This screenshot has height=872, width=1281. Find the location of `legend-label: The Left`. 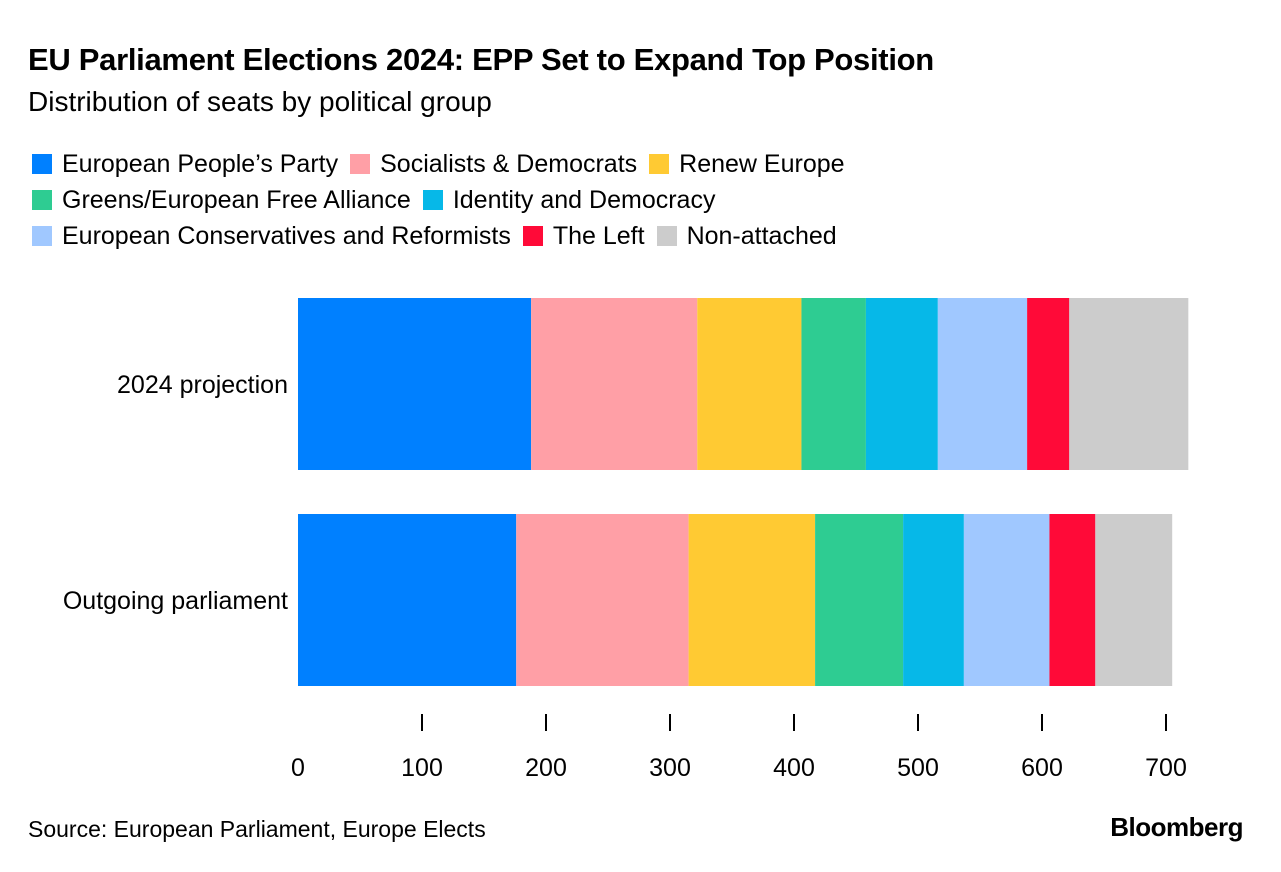

legend-label: The Left is located at coordinates (598, 235).